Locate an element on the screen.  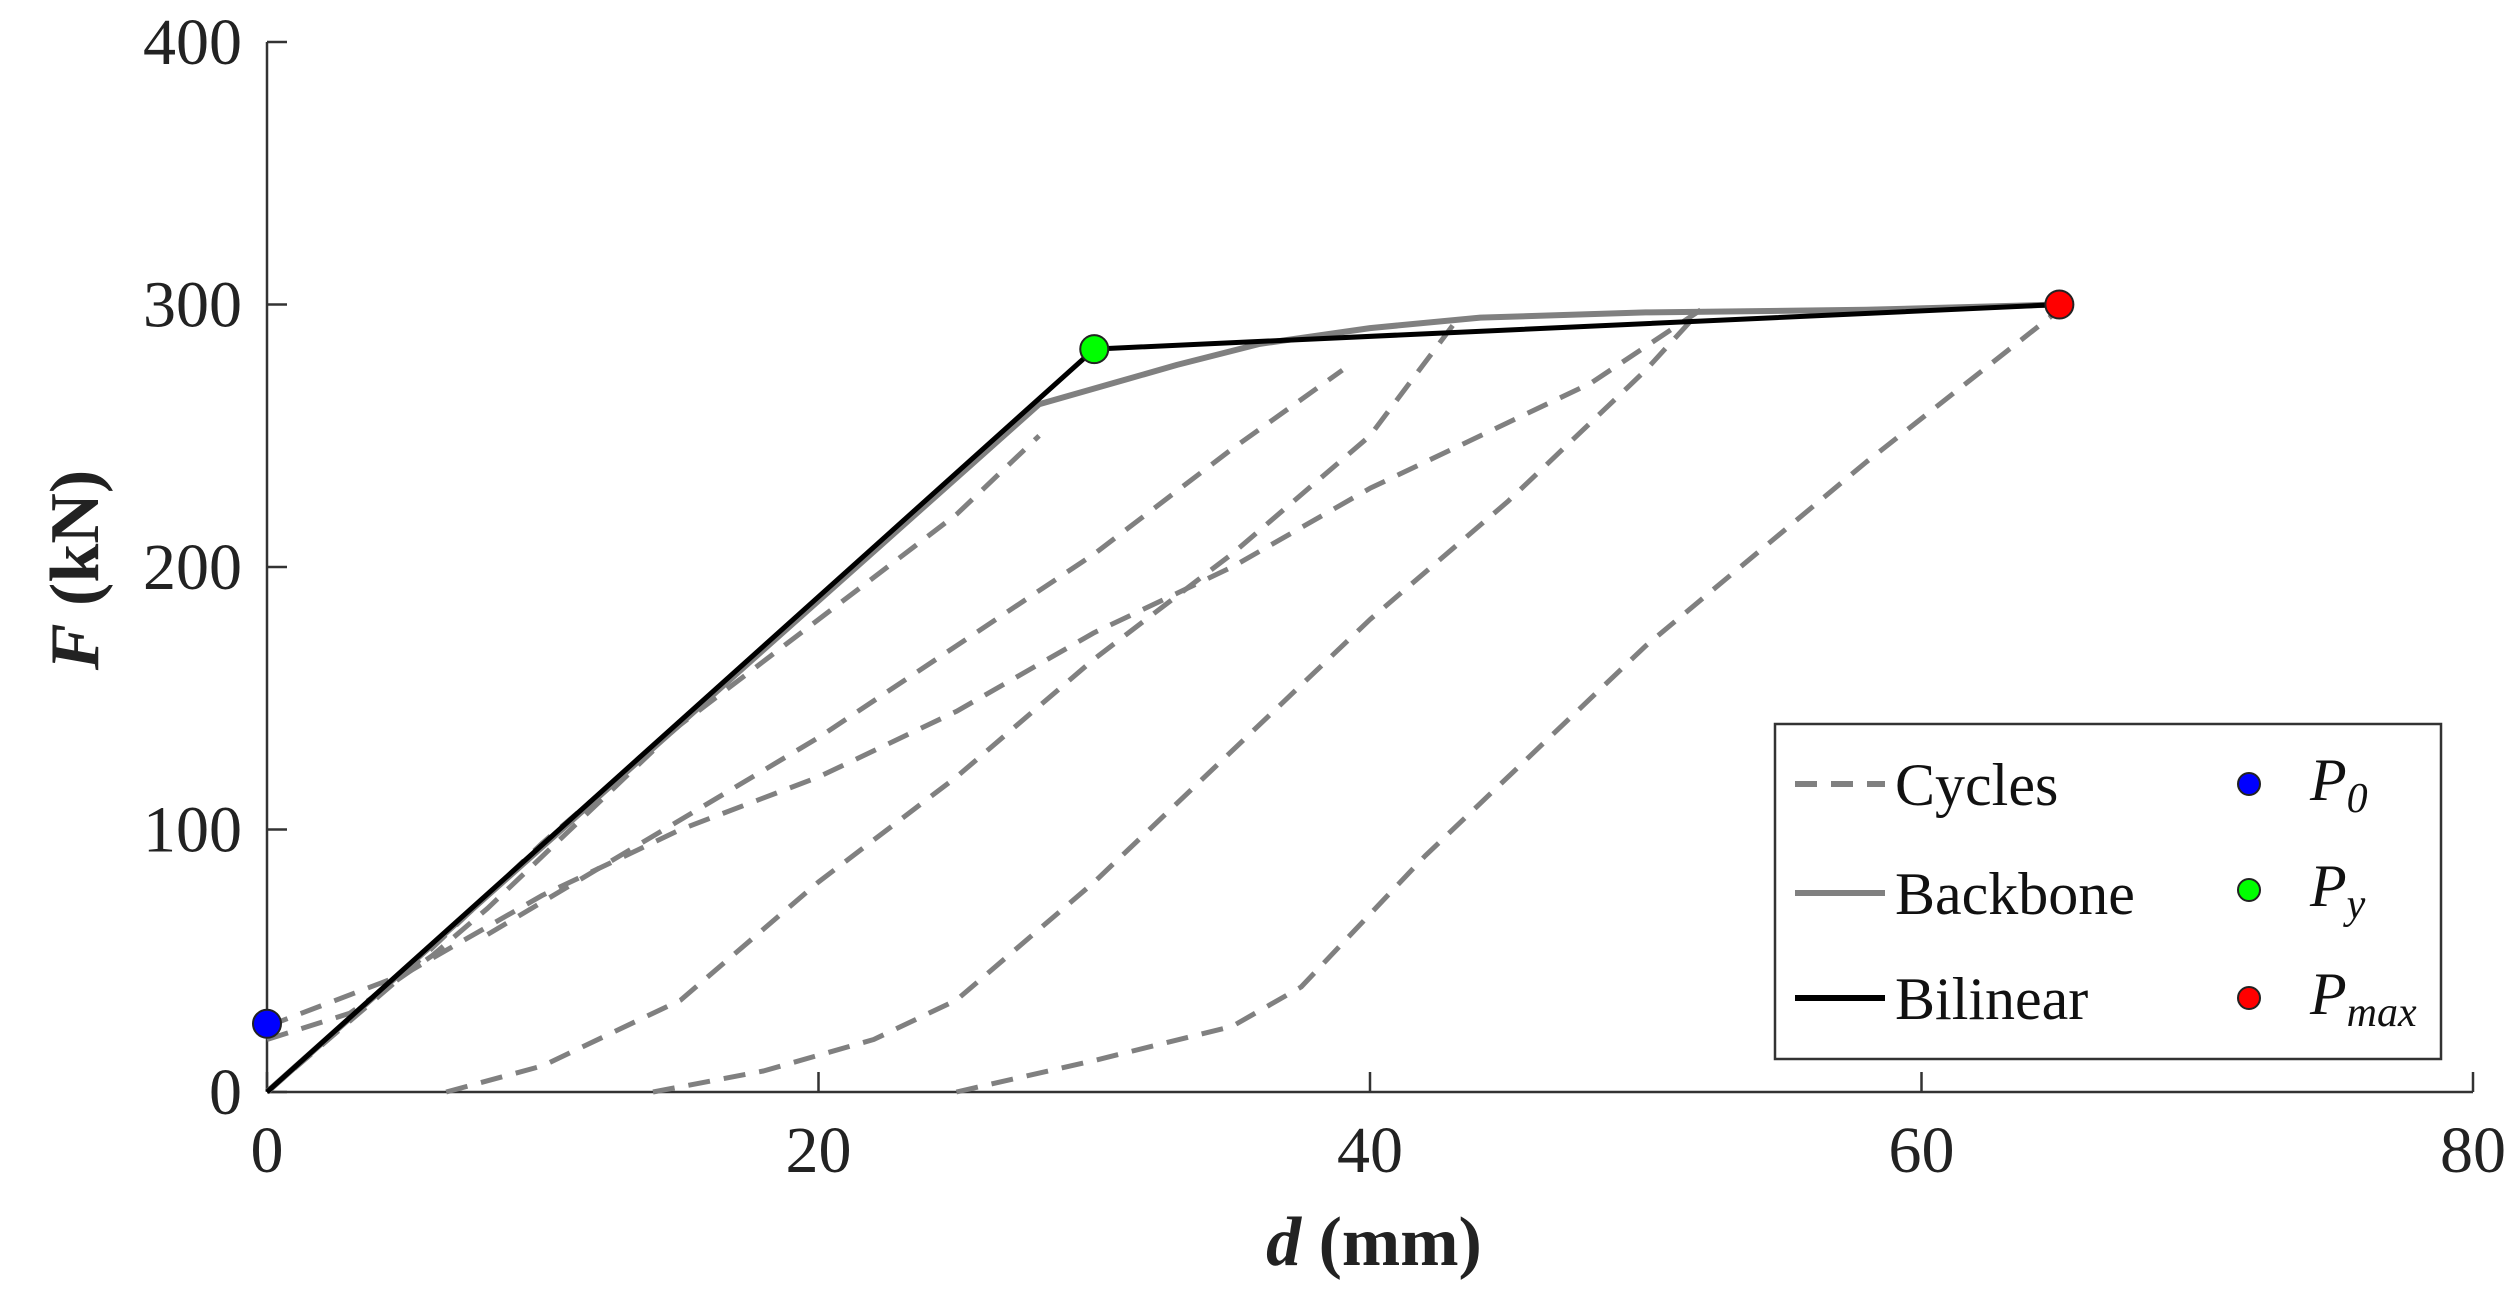
y-axis-title: F (kN) is located at coordinates (75, 570).